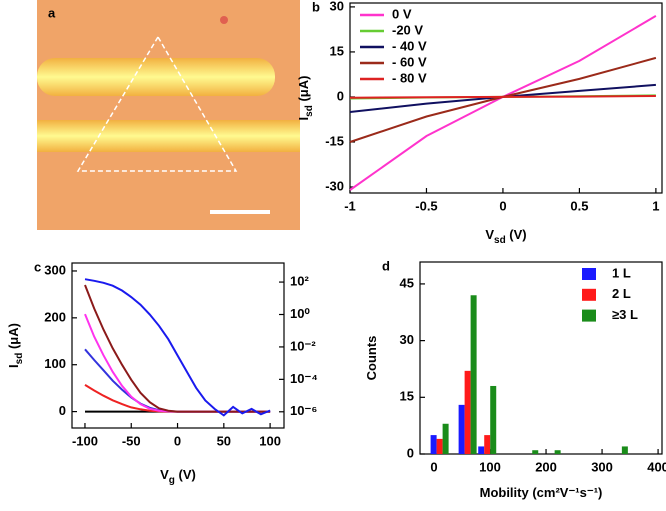  Describe the element at coordinates (579, 205) in the screenshot. I see `x-tick-label: 0.5` at that location.